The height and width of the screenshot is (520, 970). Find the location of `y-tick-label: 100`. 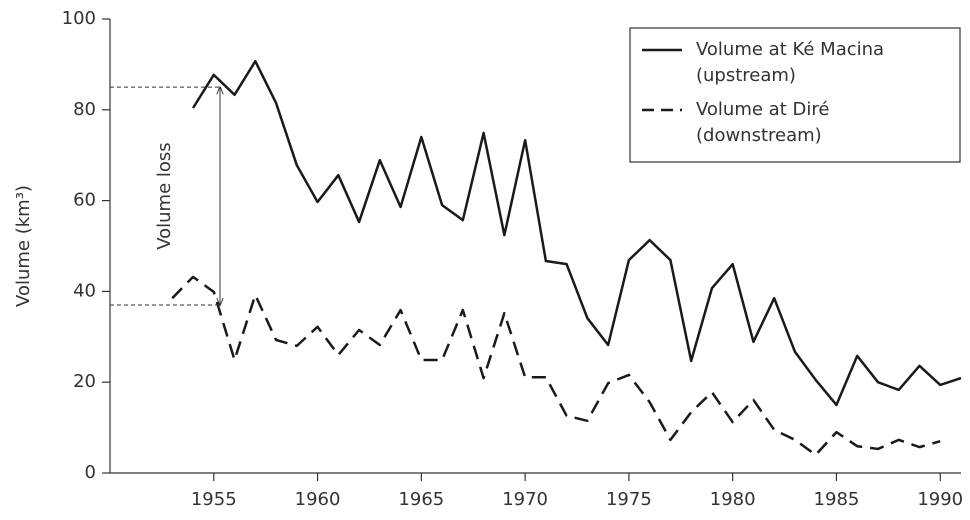

y-tick-label: 100 is located at coordinates (79, 18).